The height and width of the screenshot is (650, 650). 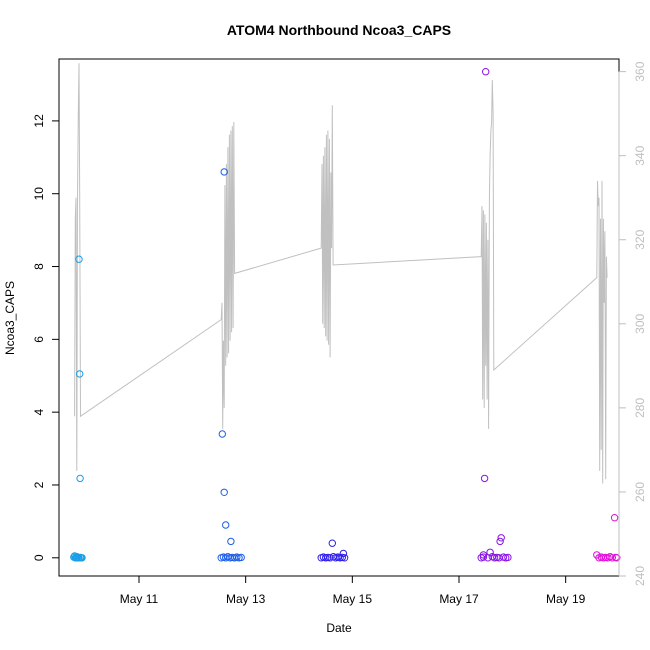 I want to click on y2-tick-label: 280, so click(x=640, y=408).